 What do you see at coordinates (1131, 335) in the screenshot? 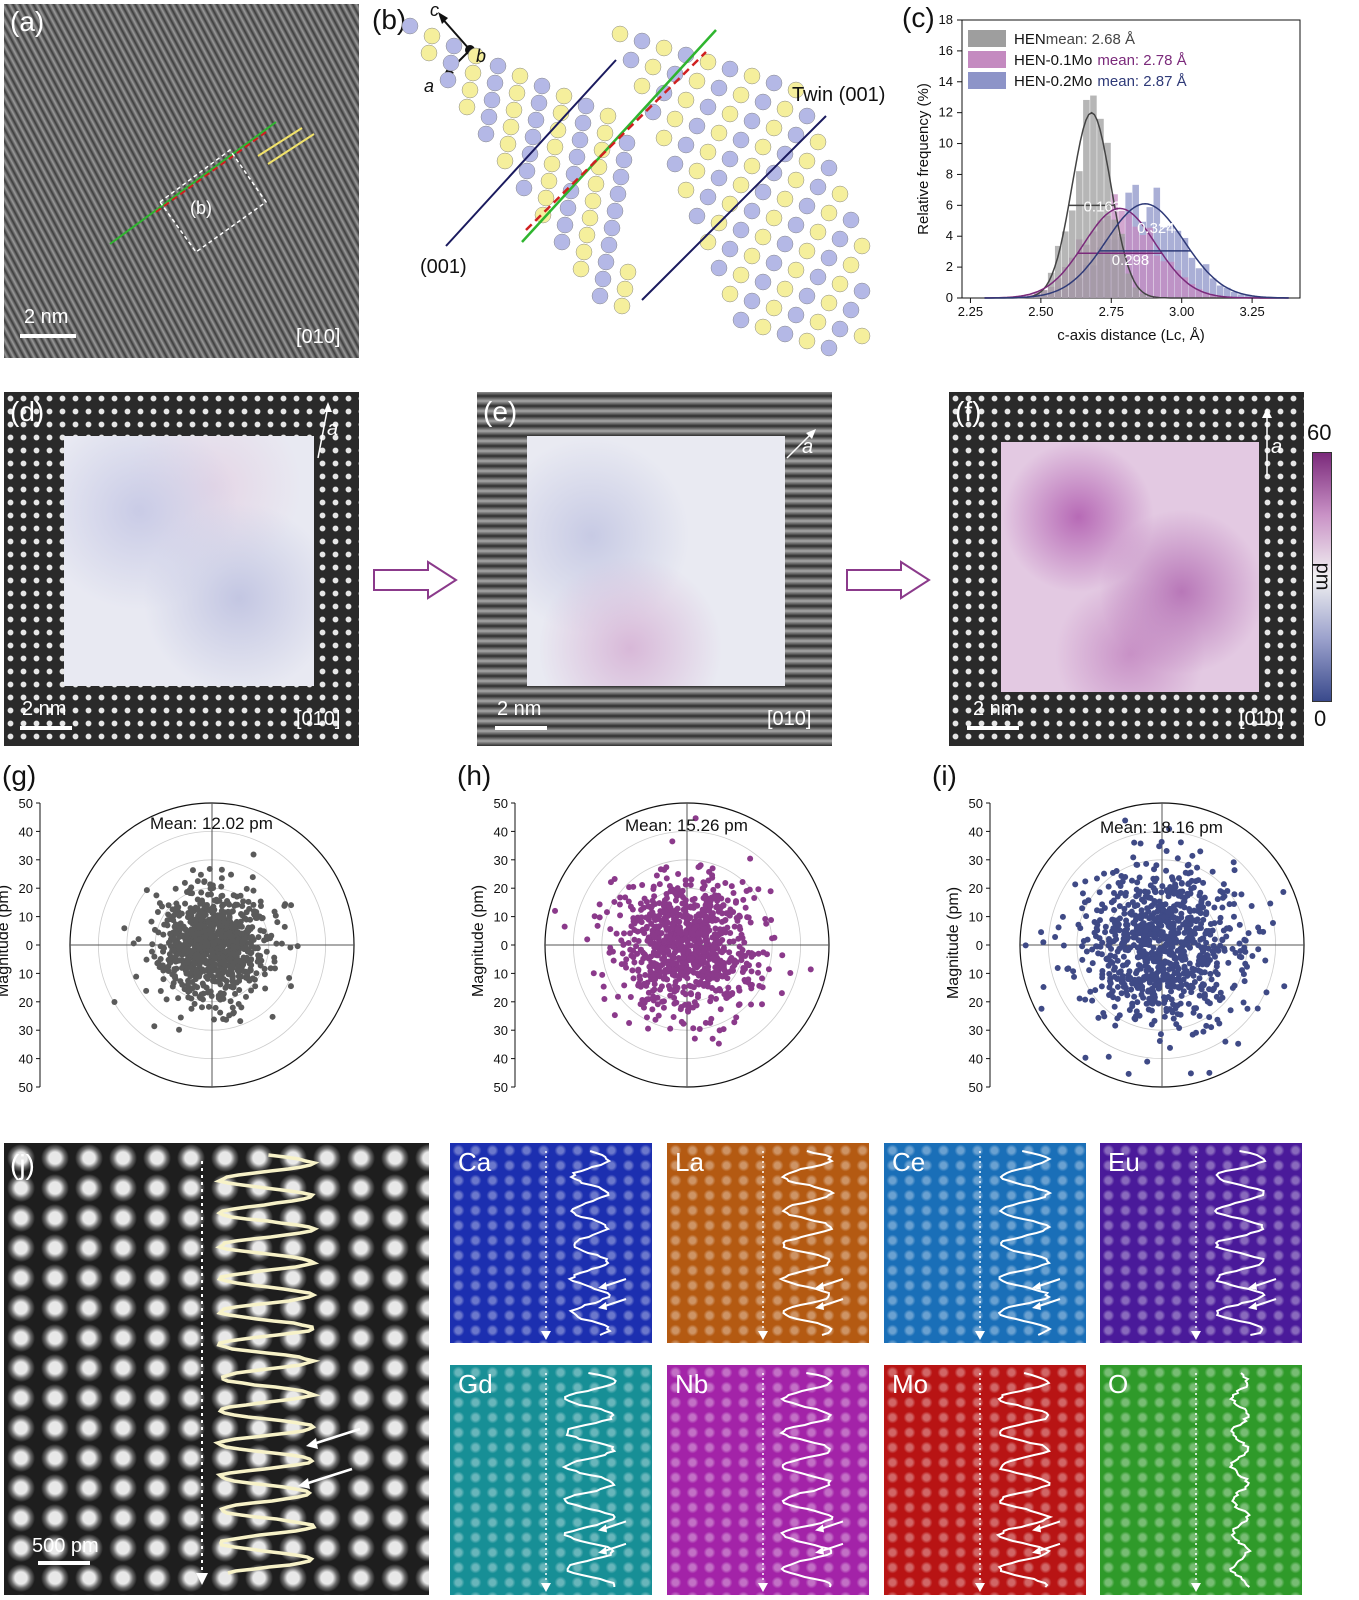
I see `x-axis-label: c-axis distance (Lc, Å)` at bounding box center [1131, 335].